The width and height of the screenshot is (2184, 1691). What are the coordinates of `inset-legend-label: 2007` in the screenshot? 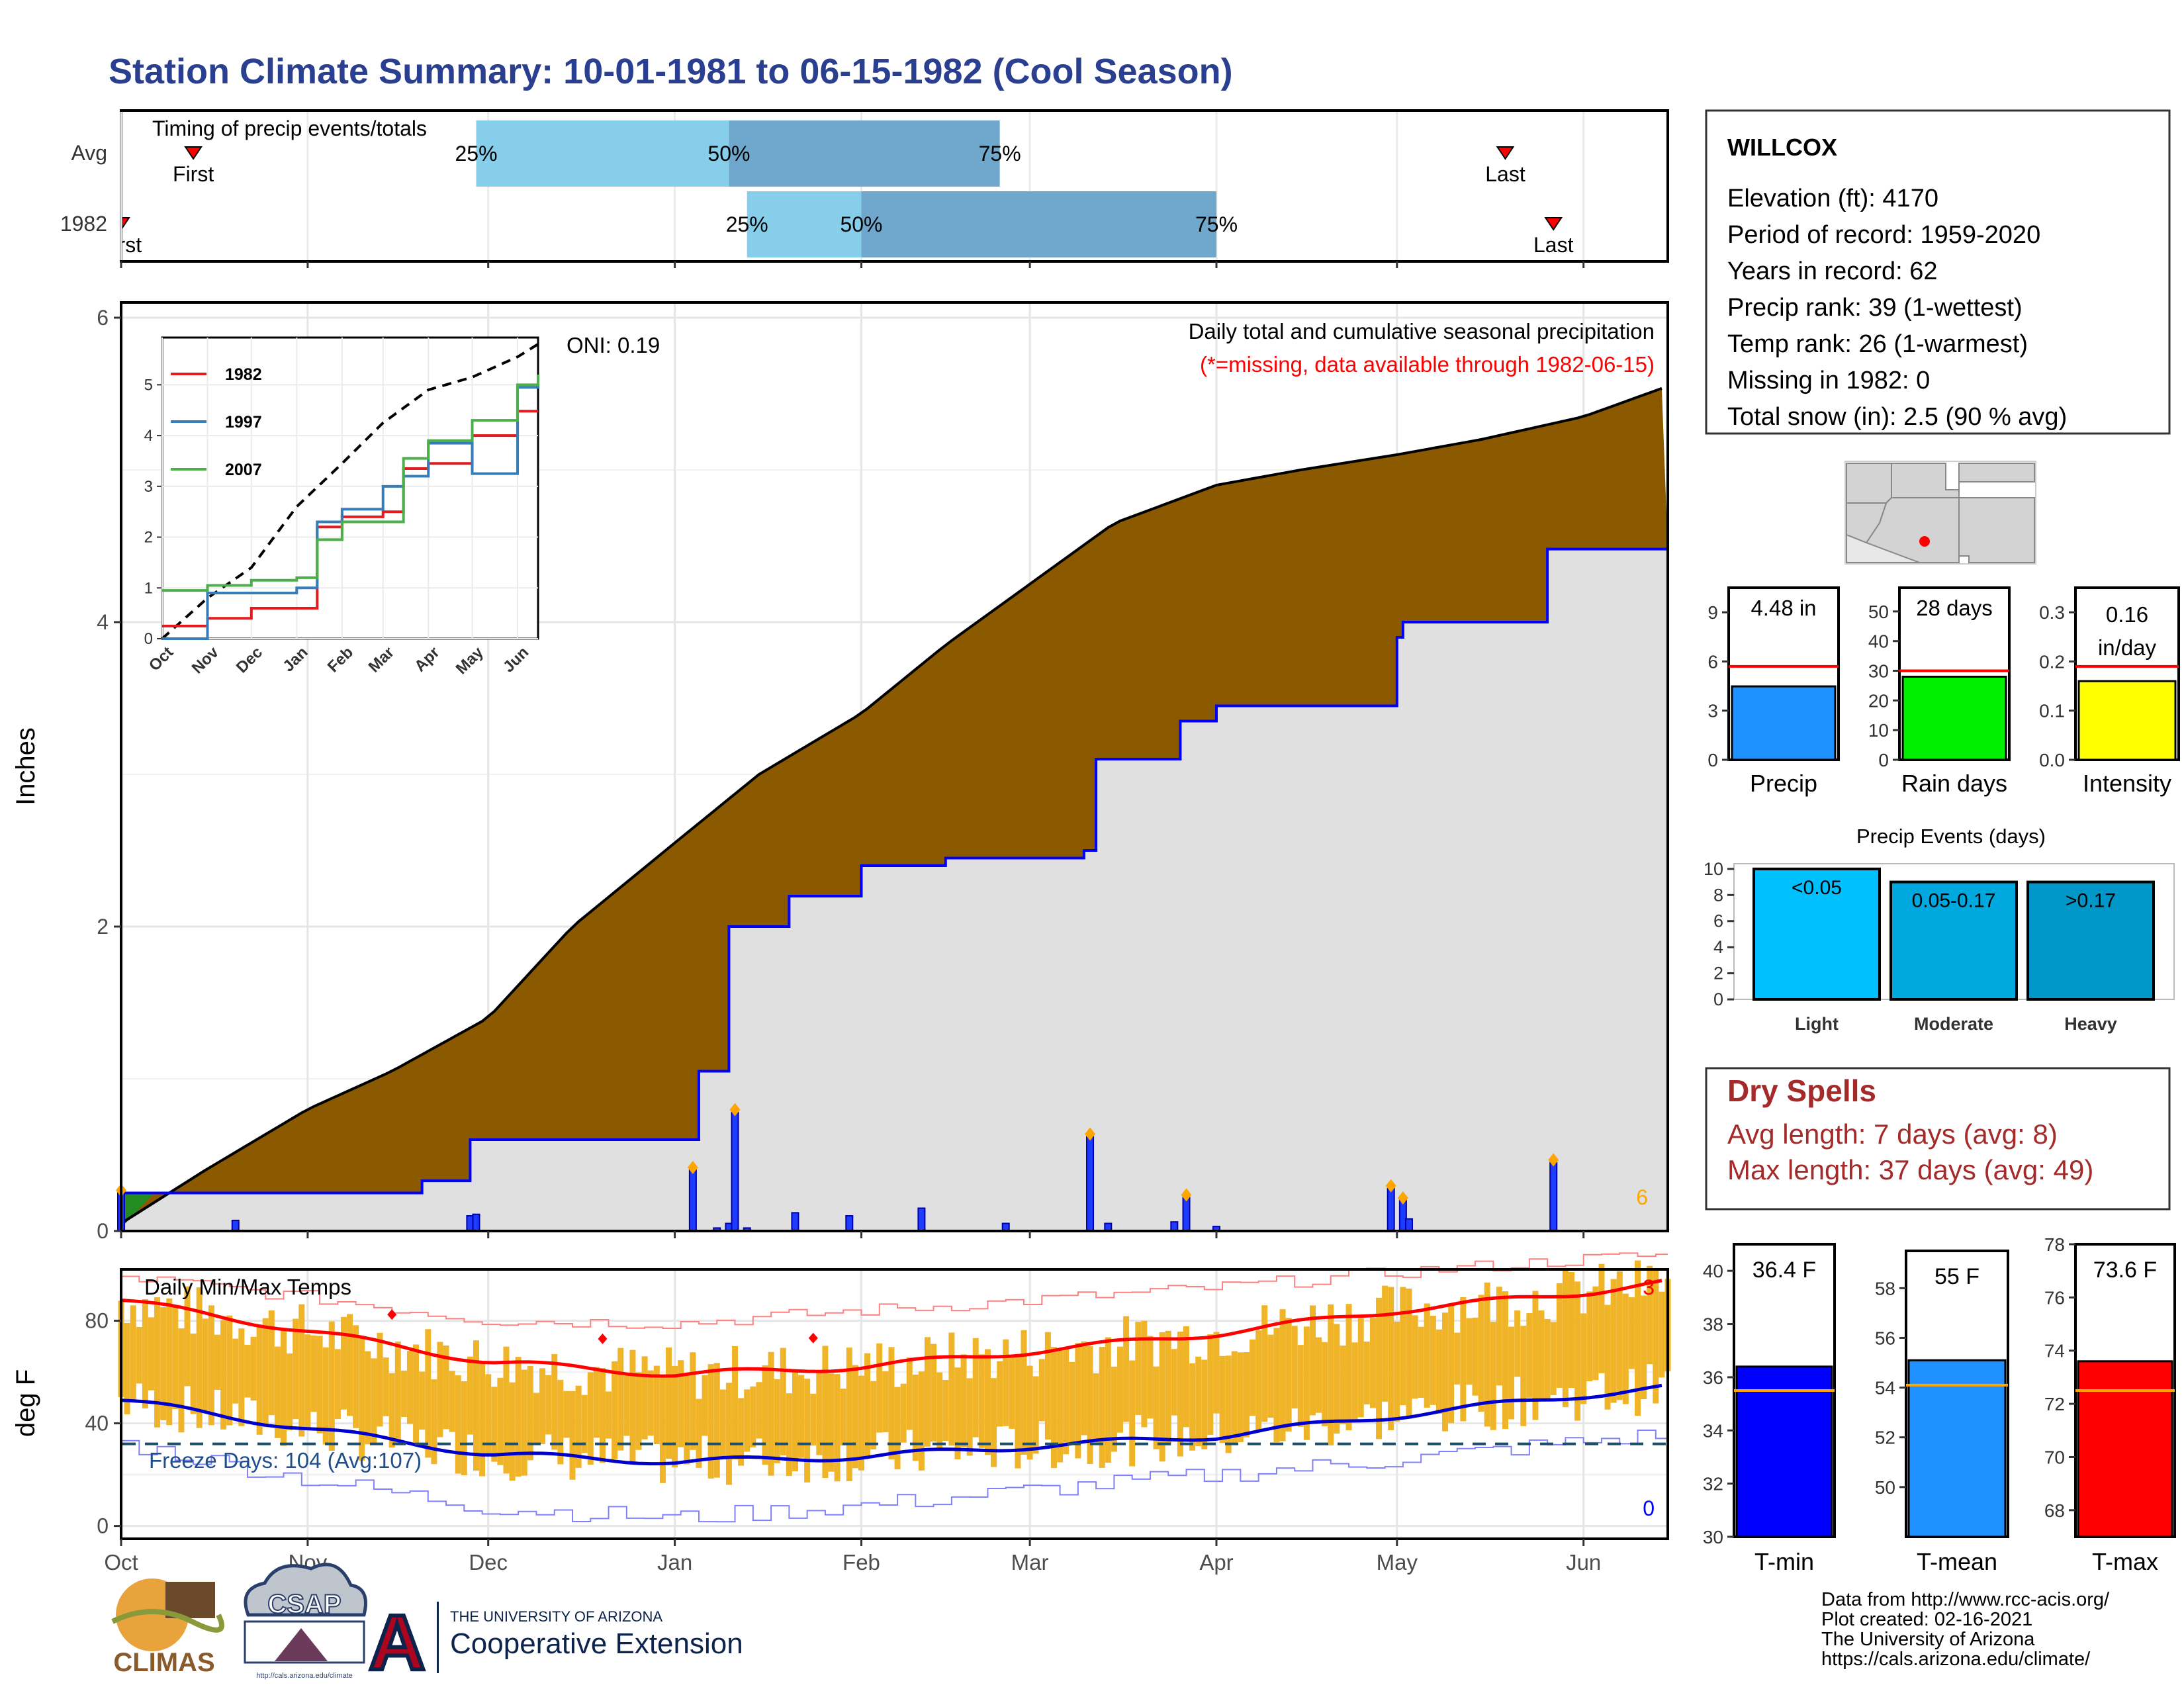 It's located at (244, 470).